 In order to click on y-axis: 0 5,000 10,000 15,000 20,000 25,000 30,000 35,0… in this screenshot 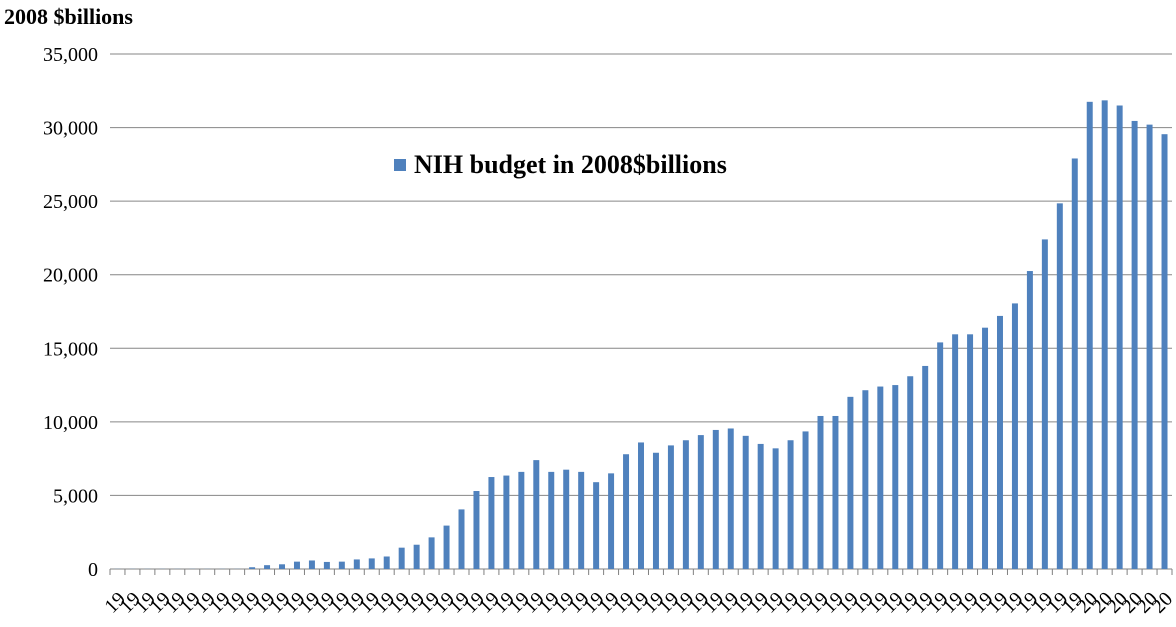, I will do `click(70, 312)`.